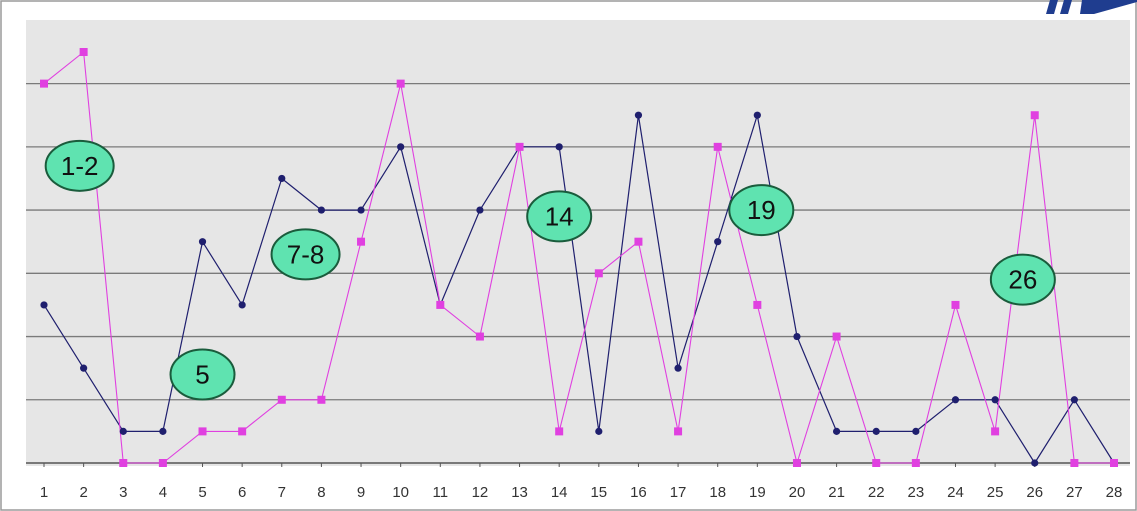 The width and height of the screenshot is (1137, 511). I want to click on x-tick-label: 11, so click(441, 492).